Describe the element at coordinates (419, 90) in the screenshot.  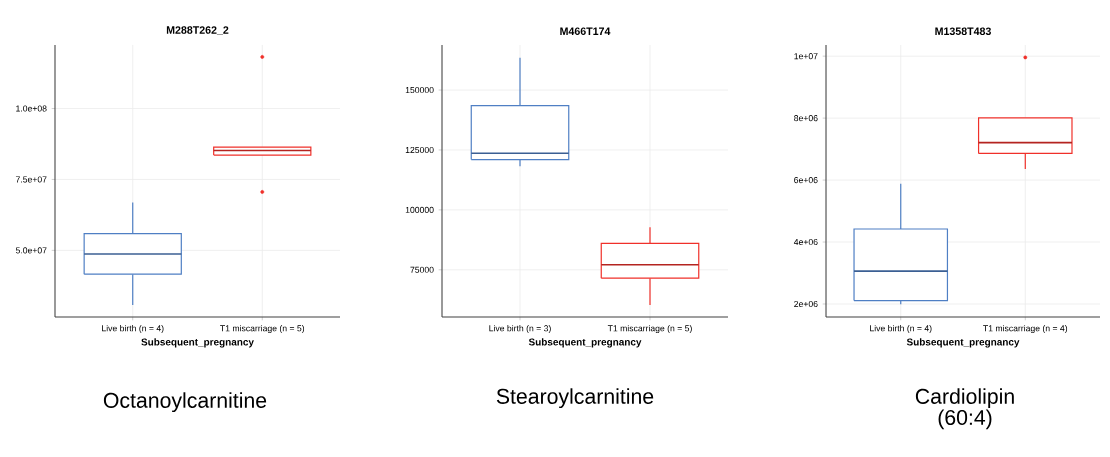
I see `y-tick-label: 150000` at that location.